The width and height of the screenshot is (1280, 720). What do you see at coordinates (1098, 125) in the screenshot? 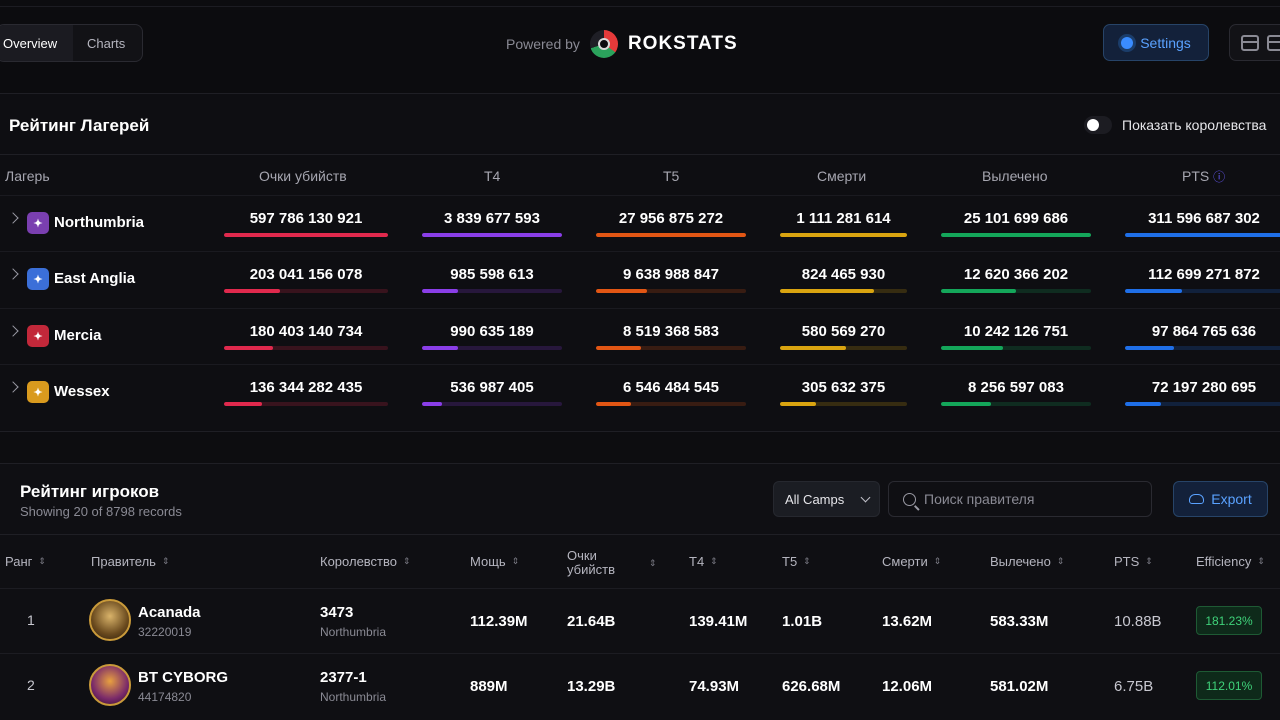
I see `show-kingdoms-toggle` at bounding box center [1098, 125].